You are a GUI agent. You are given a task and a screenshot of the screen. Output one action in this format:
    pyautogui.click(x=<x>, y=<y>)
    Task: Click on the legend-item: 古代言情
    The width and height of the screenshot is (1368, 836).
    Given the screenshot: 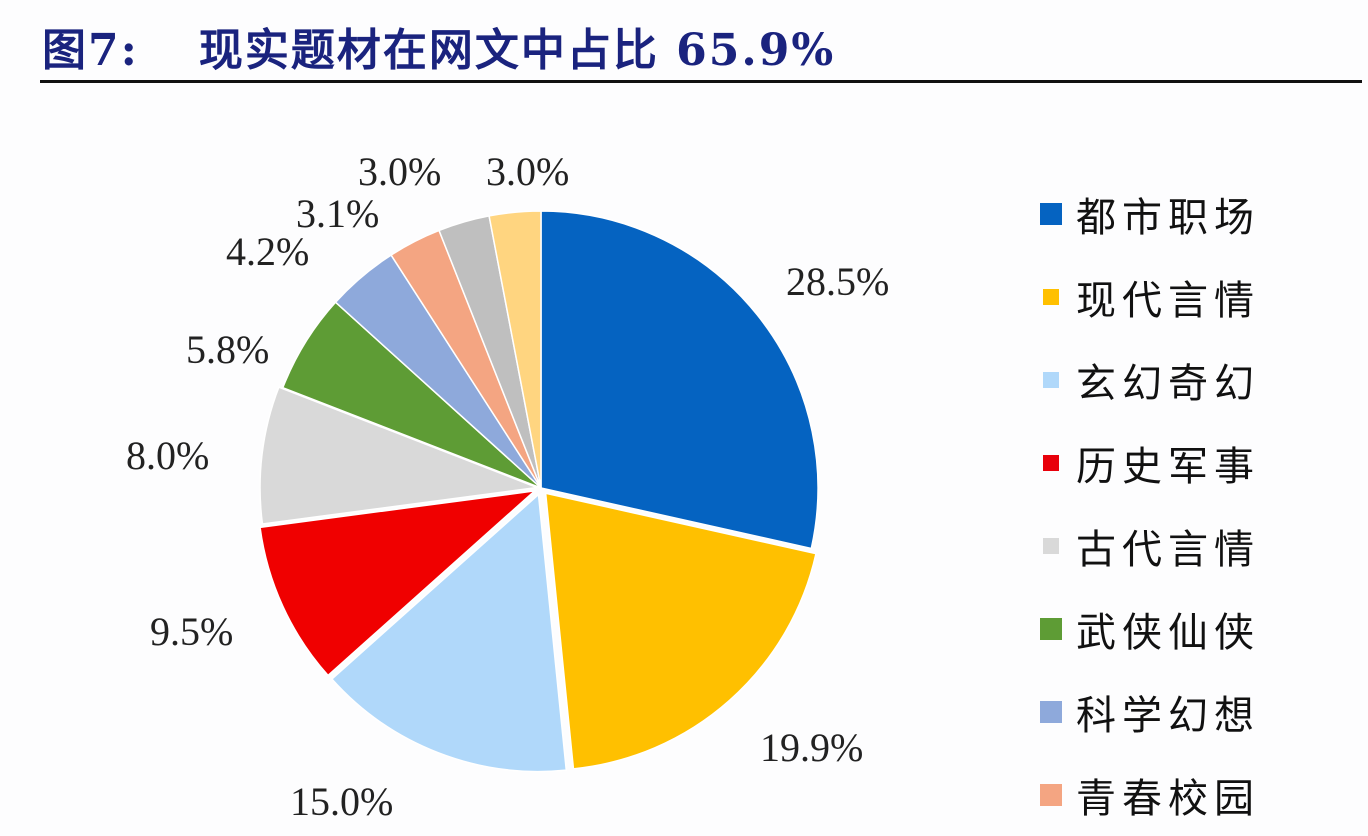 What is the action you would take?
    pyautogui.click(x=1150, y=545)
    